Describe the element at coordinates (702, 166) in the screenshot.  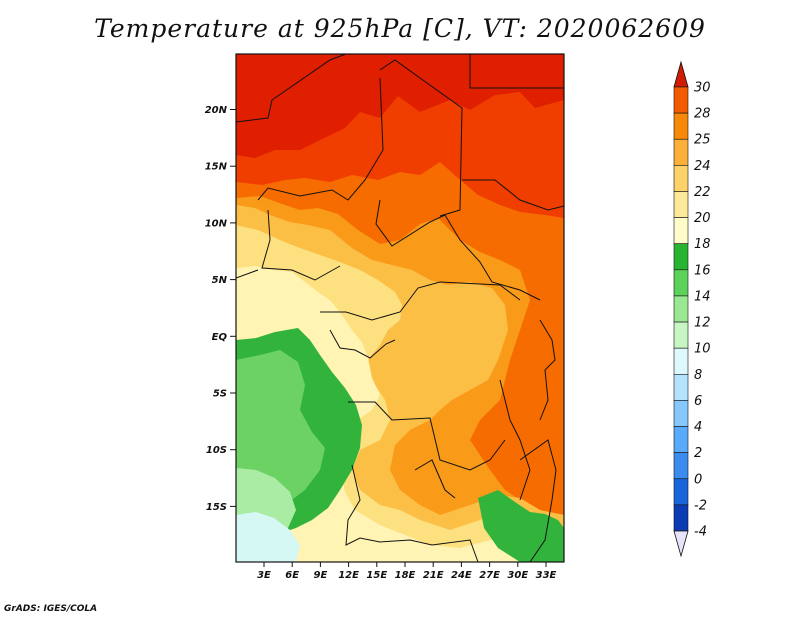
I see `colorbar-label: 24` at that location.